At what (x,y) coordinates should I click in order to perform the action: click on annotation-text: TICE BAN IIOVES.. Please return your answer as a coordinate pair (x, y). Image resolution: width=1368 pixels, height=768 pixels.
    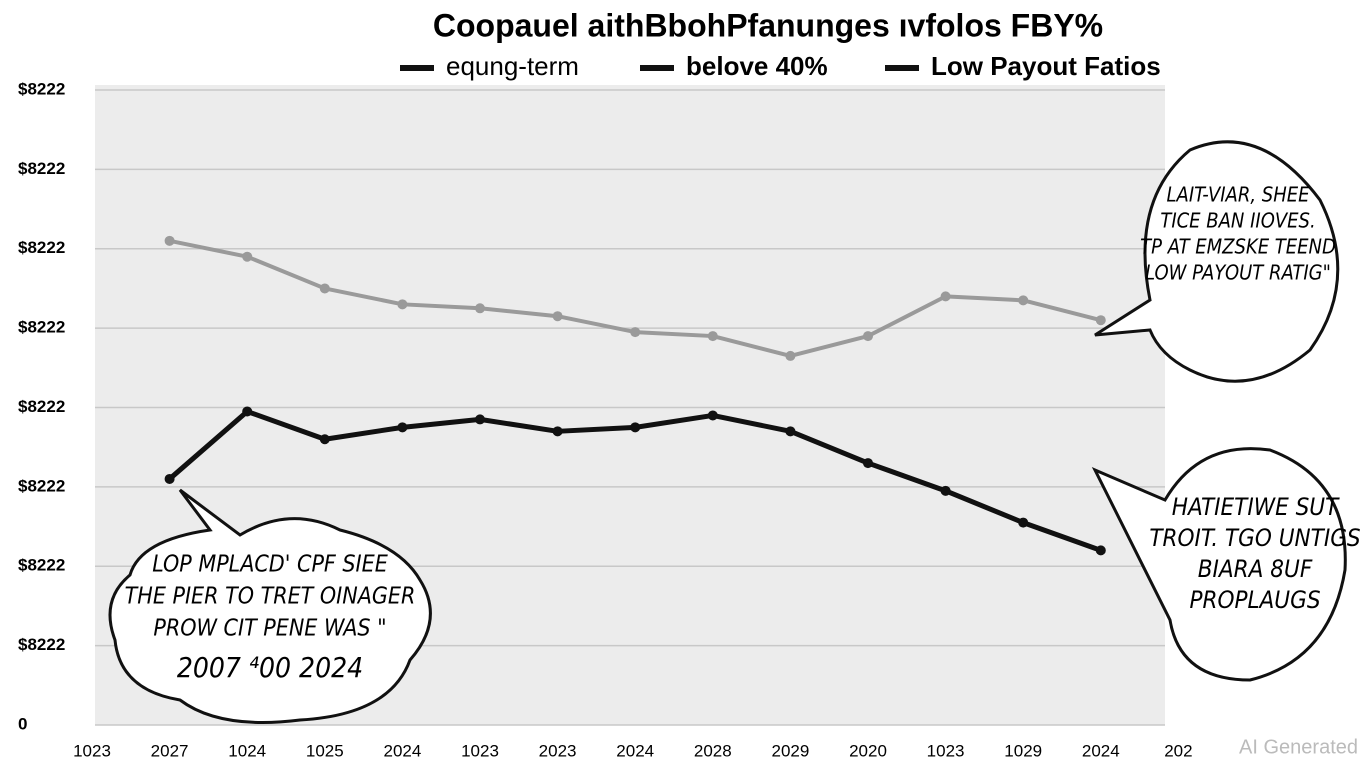
    Looking at the image, I should click on (1237, 221).